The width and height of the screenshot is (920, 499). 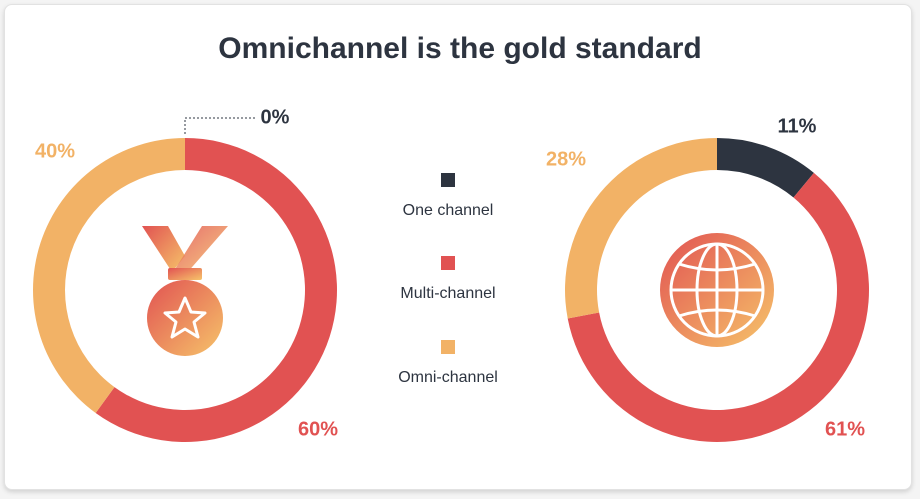 I want to click on legend-label: Omni-channel, so click(x=448, y=377).